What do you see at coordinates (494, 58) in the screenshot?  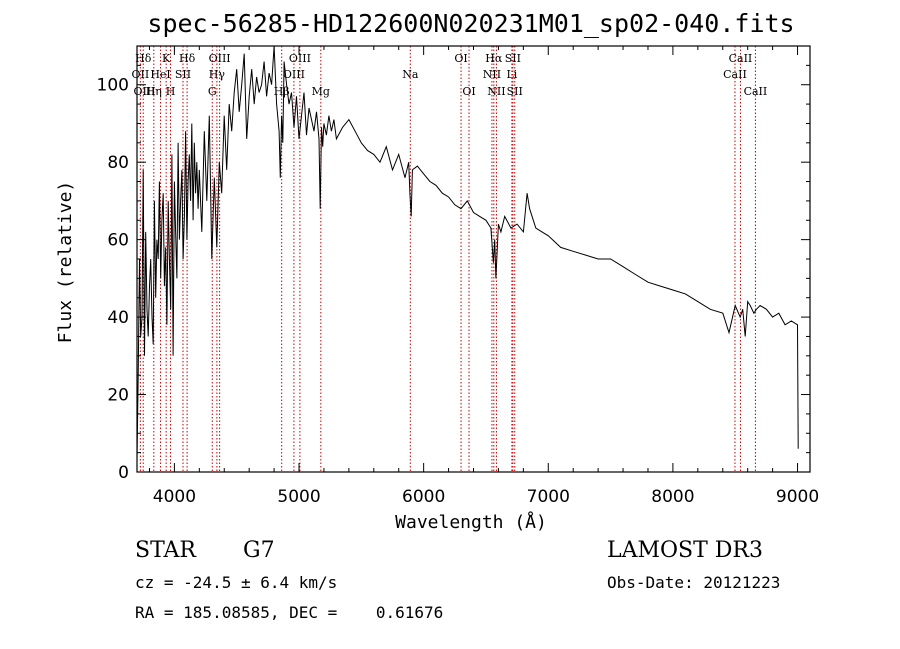 I see `spectral-line-label: Hα` at bounding box center [494, 58].